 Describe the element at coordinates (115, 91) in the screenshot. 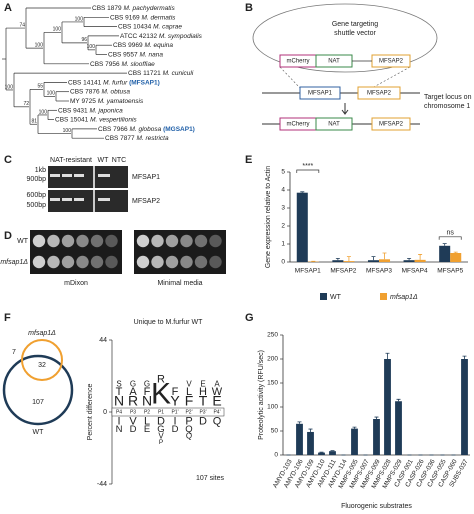

I see `species: M. obtusa` at that location.